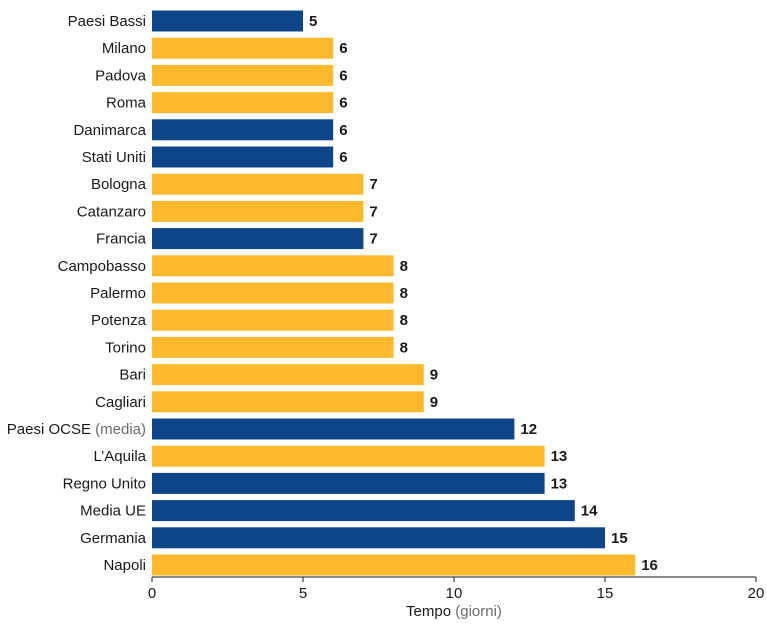 The width and height of the screenshot is (767, 624). What do you see at coordinates (152, 593) in the screenshot?
I see `x-tick-label-0: 0` at bounding box center [152, 593].